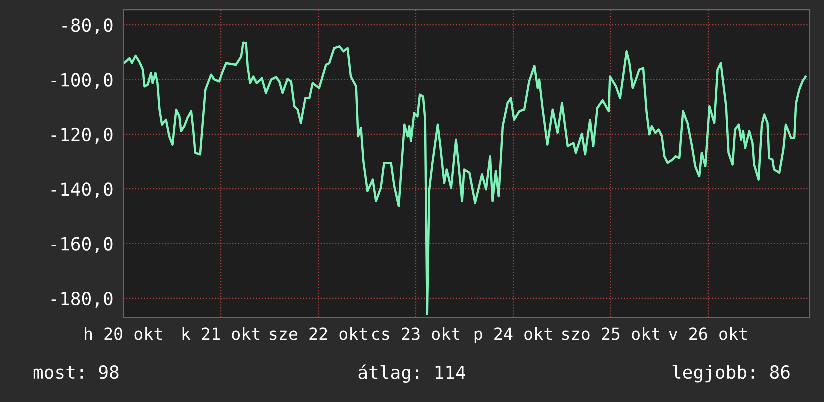 This screenshot has width=824, height=402. What do you see at coordinates (416, 333) in the screenshot?
I see `x-tick-label: cs 23 okt` at bounding box center [416, 333].